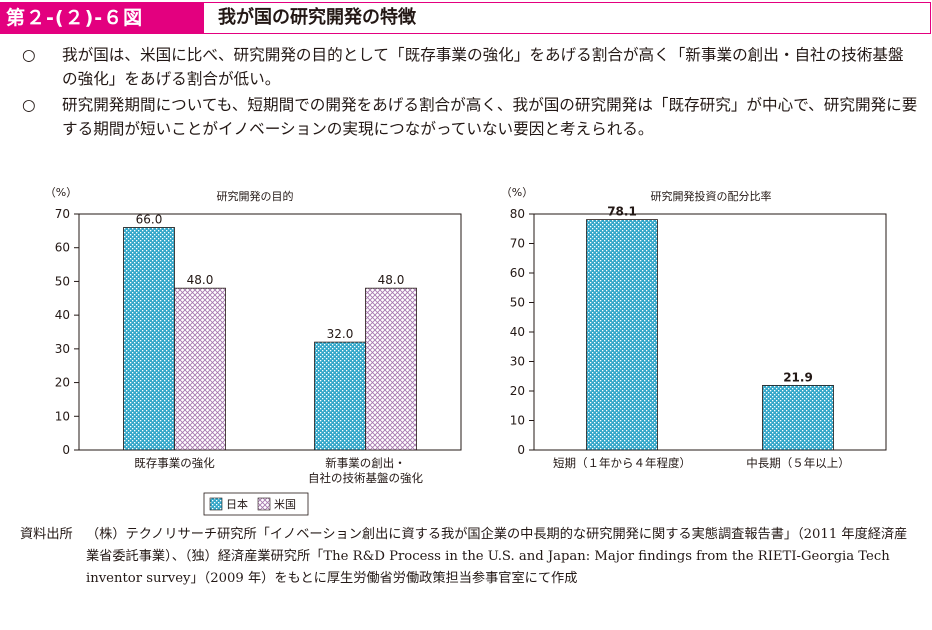 This screenshot has width=932, height=630. I want to click on figure-header: 第２-(２)-６図 我が国の研究開発の特徴, so click(465, 17).